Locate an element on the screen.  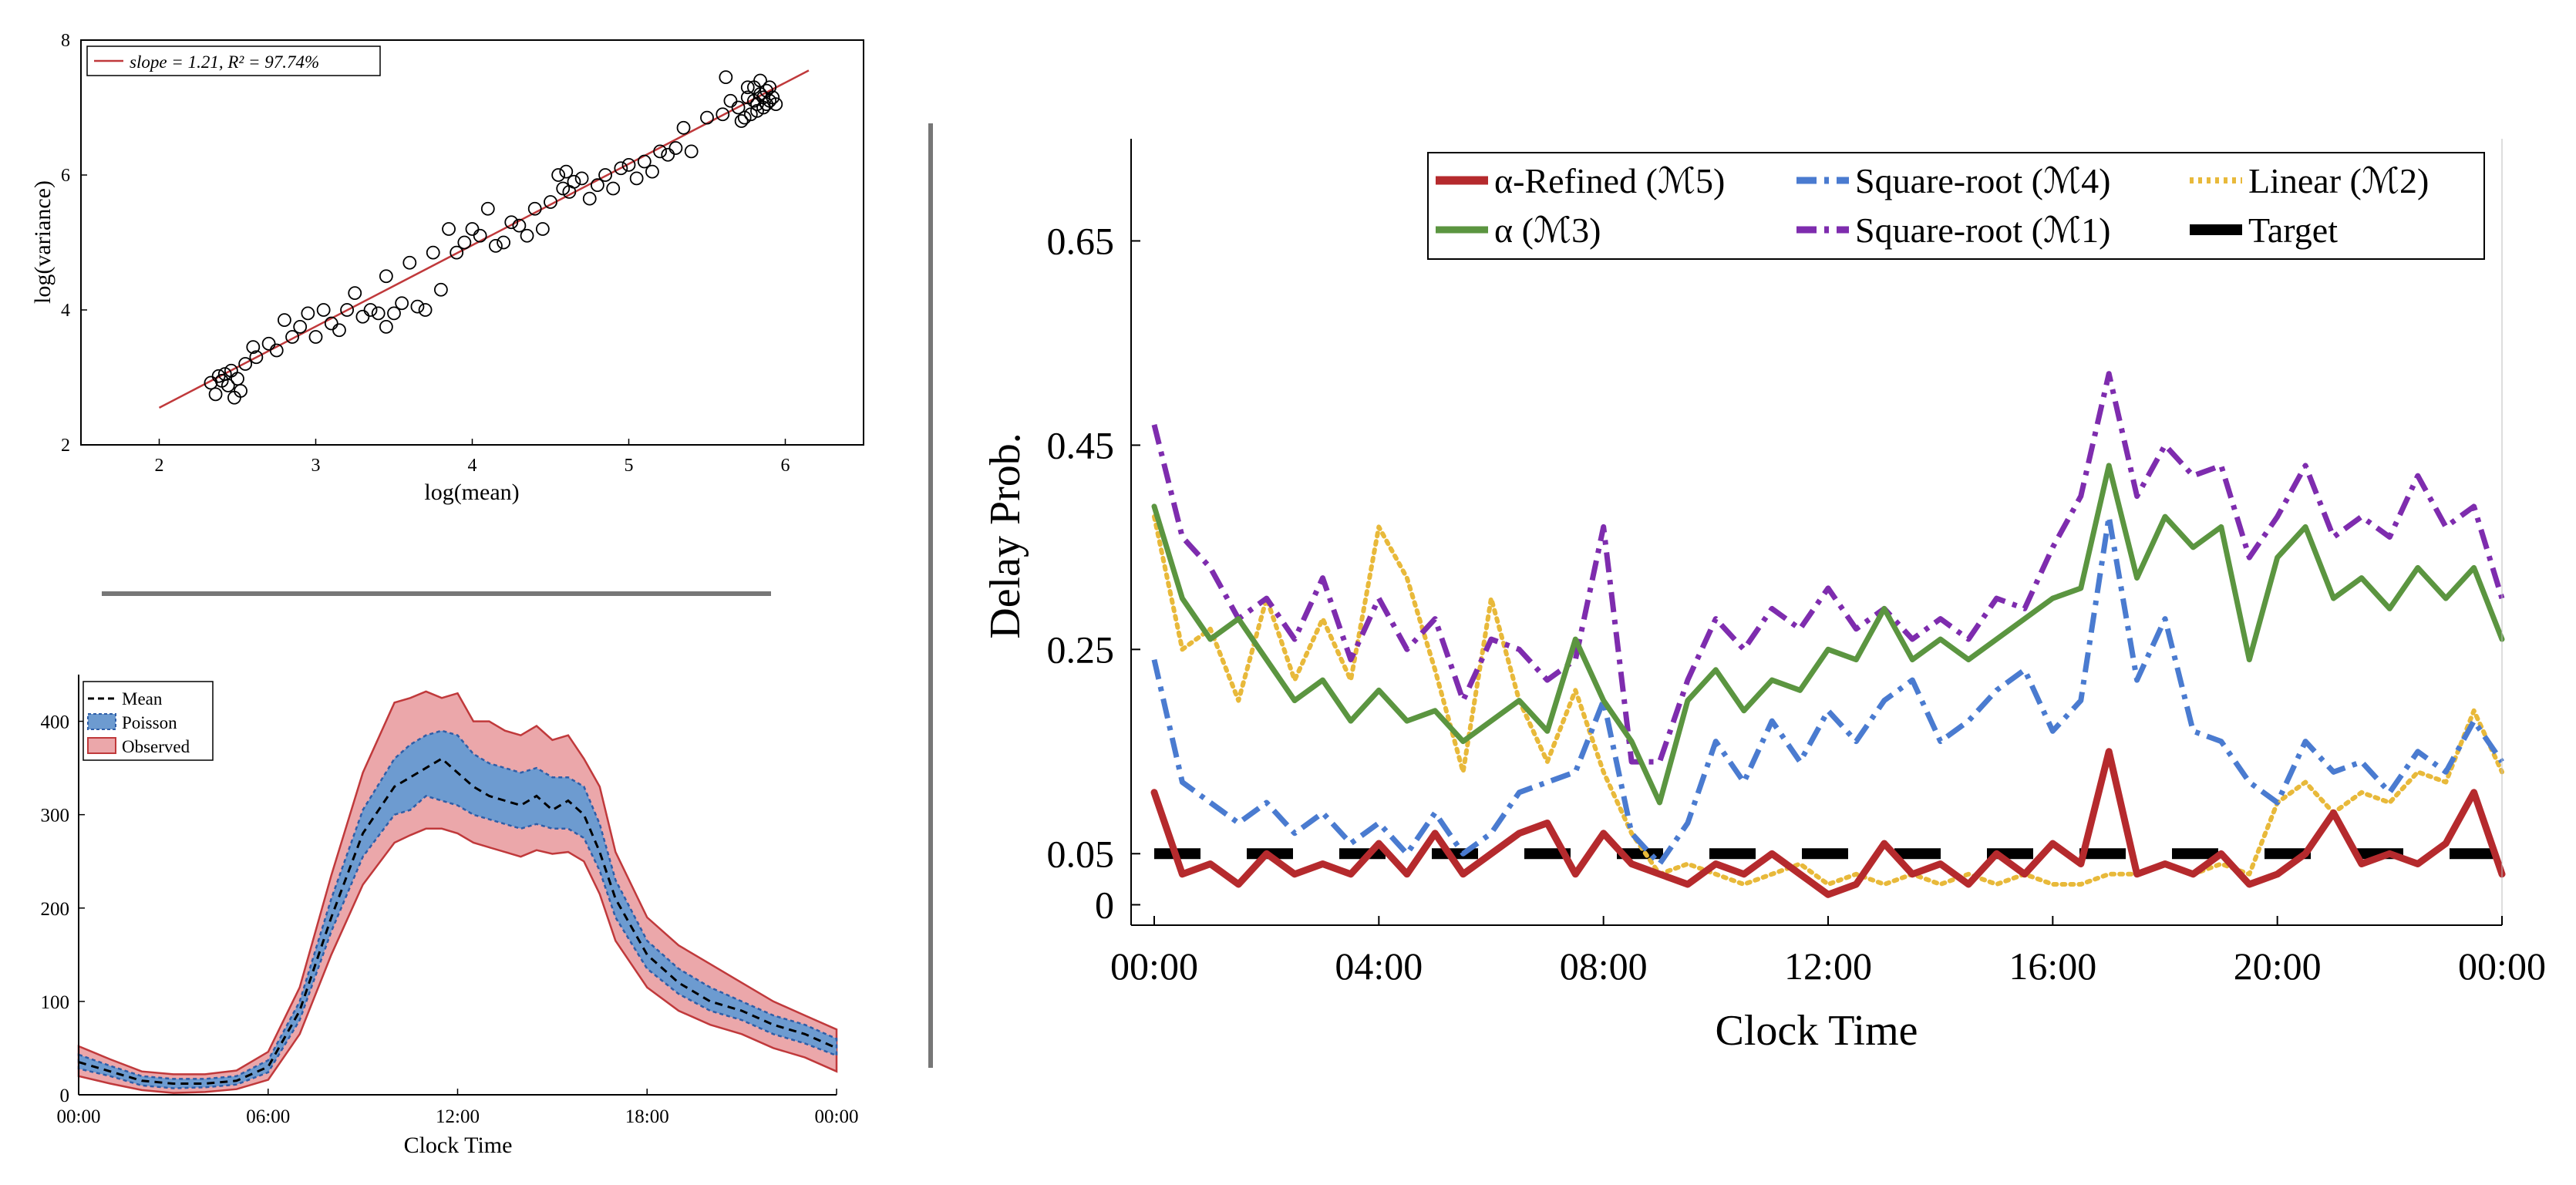
scatter-legend-entry: slope = 1.21, R² = 97.74% is located at coordinates (225, 62).